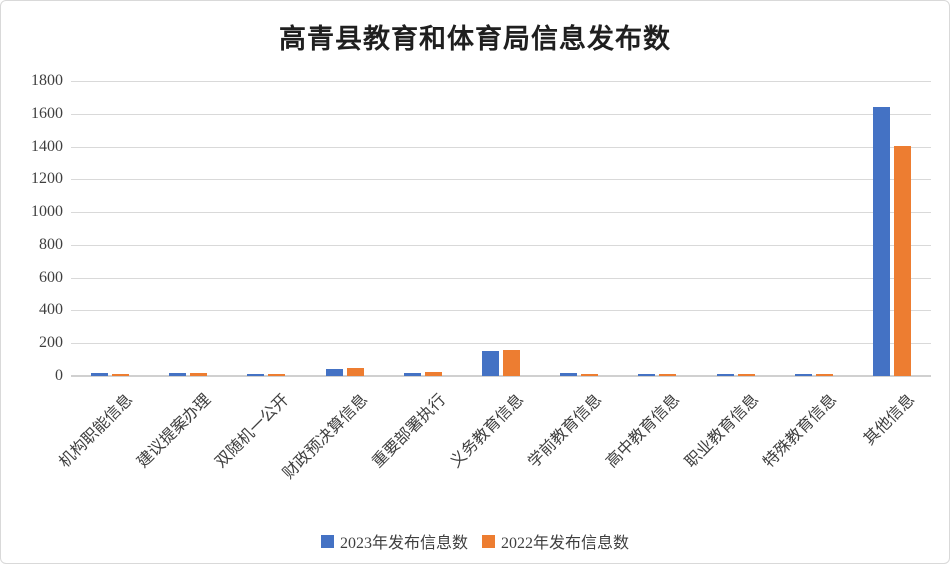  Describe the element at coordinates (409, 431) in the screenshot. I see `x-axis-category-label: 重要部署执行` at that location.